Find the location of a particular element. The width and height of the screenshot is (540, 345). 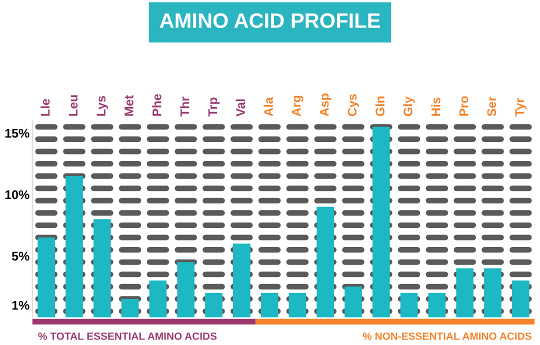

x-tick-label: Gln is located at coordinates (380, 106).